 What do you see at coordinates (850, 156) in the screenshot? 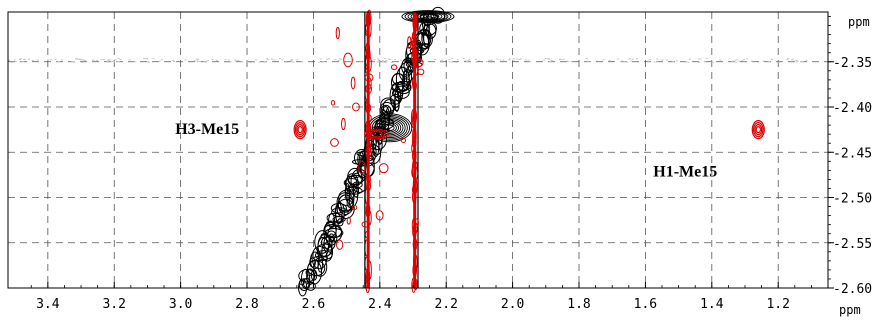
I see `y-axis-ticks: -2.35 -2.40 -2.45 -2.50 -2.55 -2.60` at bounding box center [850, 156].